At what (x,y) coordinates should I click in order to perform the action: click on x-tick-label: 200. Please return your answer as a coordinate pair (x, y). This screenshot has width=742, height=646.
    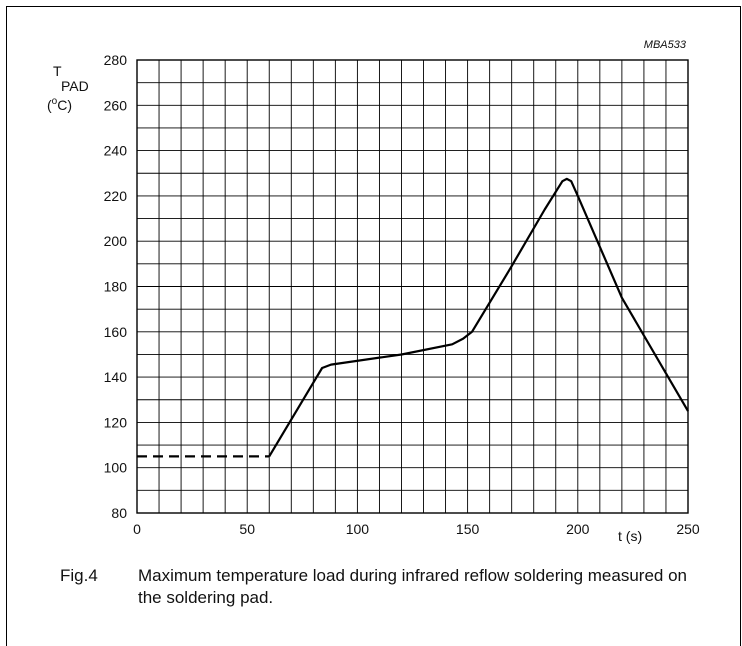
    Looking at the image, I should click on (578, 529).